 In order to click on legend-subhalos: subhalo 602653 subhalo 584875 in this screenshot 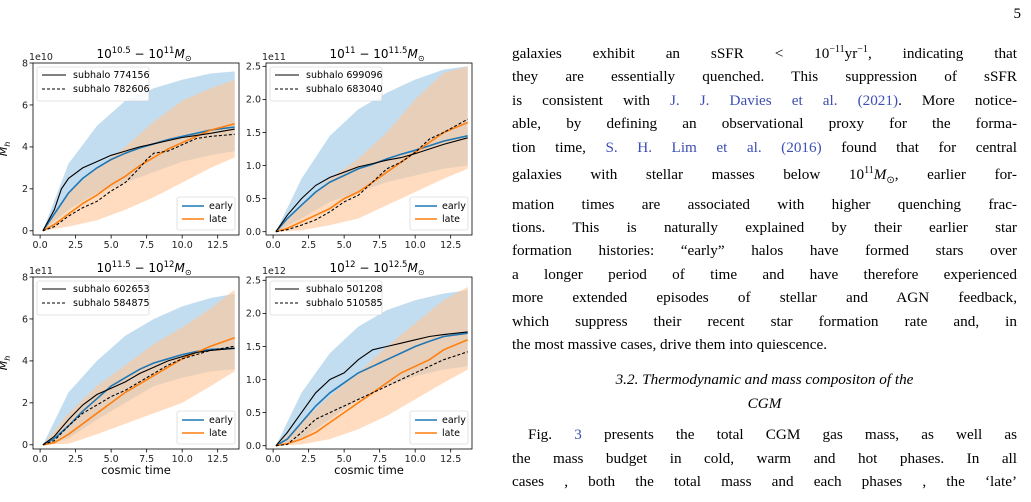, I will do `click(93, 298)`.